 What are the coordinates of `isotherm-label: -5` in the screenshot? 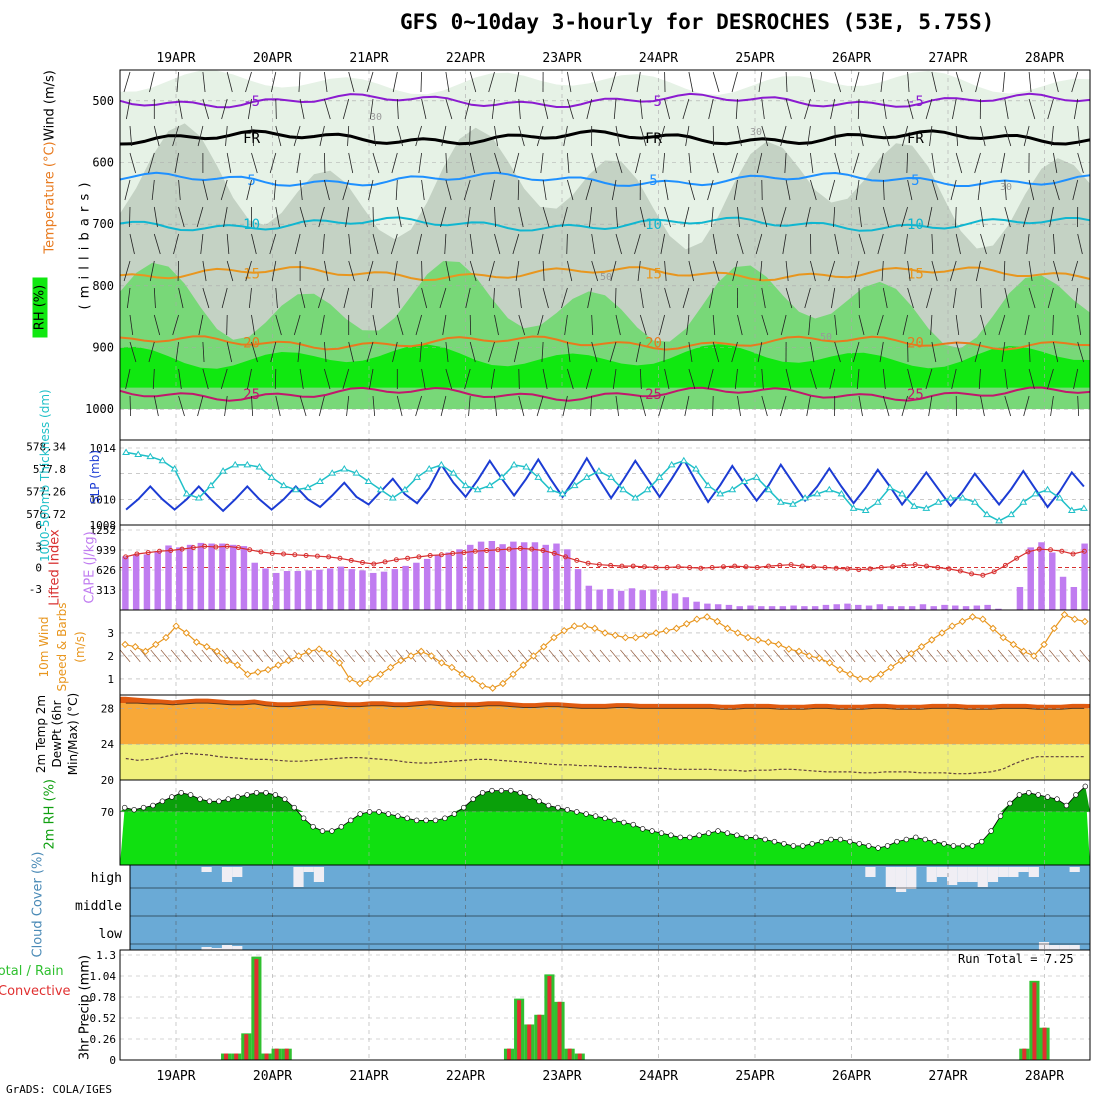 It's located at (251, 102).